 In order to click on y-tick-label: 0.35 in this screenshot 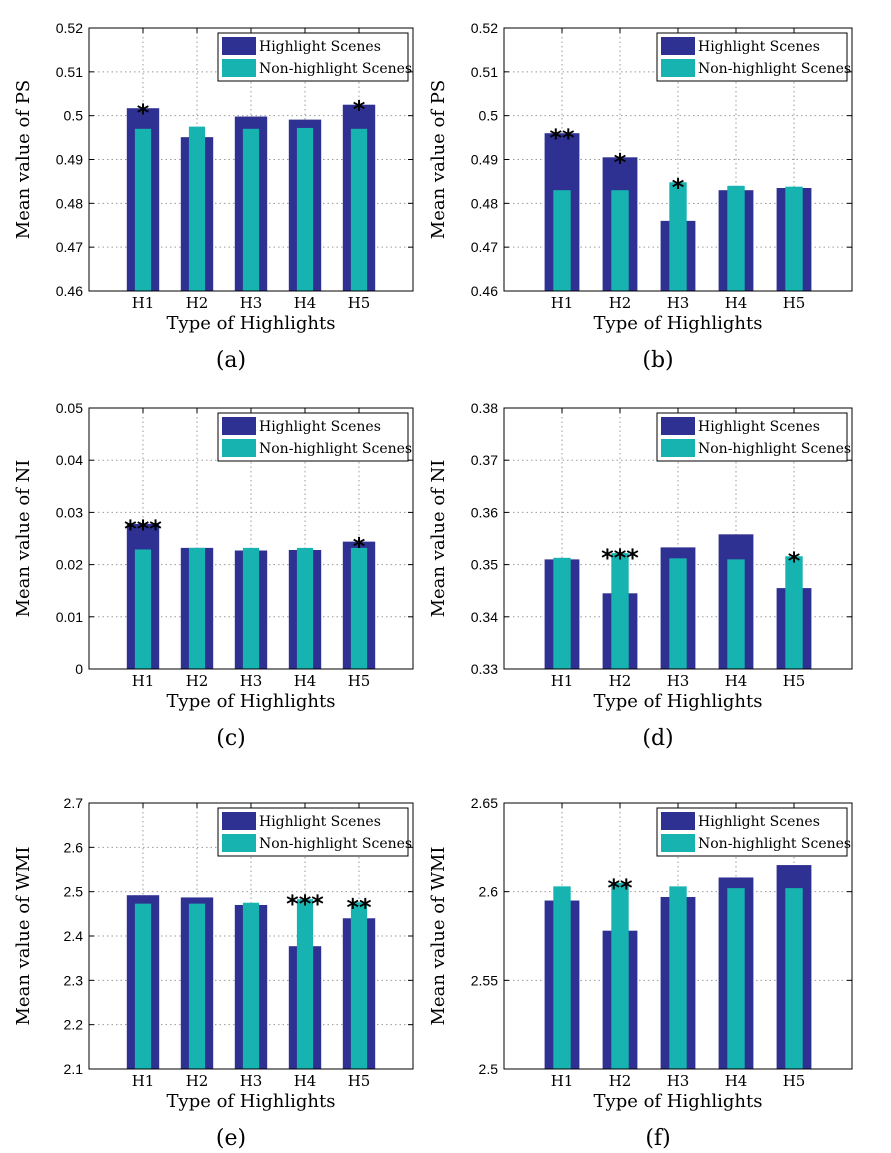, I will do `click(484, 565)`.